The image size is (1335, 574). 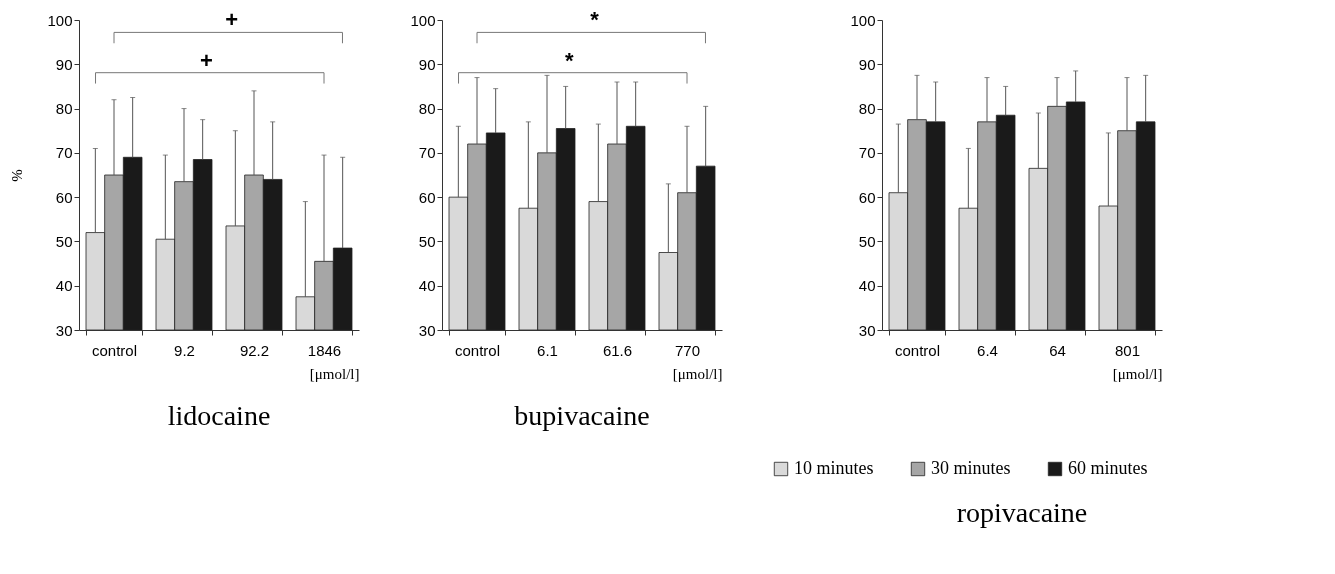 I want to click on x-tick-label: 64, so click(x=1057, y=350).